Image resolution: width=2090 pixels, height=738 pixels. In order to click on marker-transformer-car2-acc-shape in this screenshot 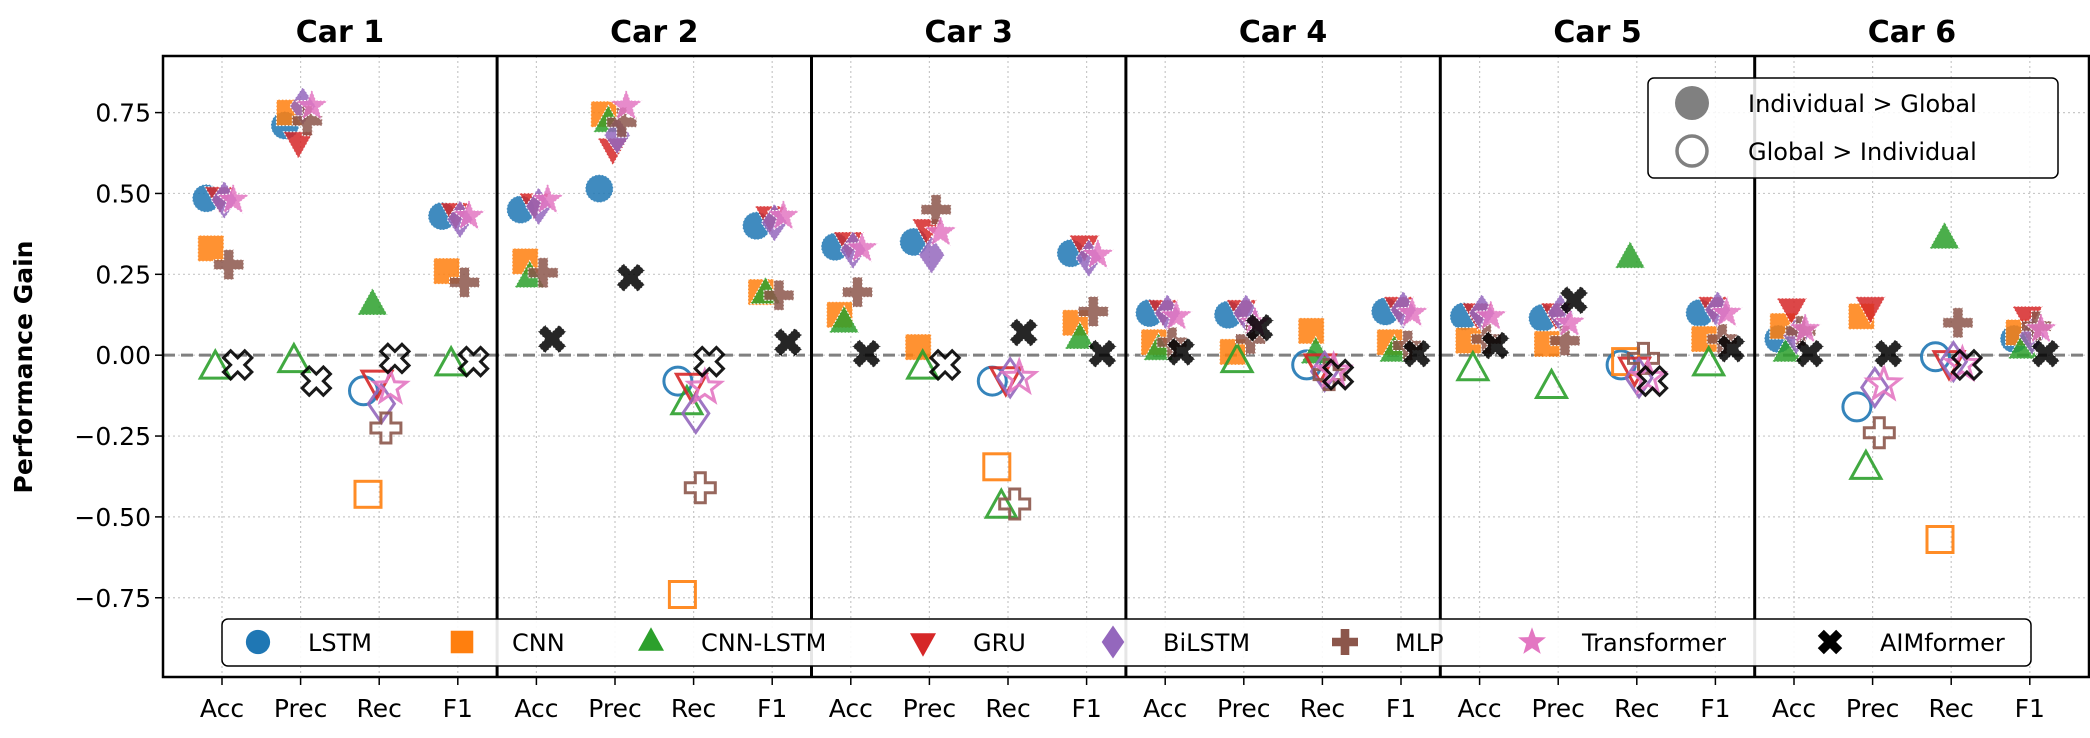, I will do `click(548, 198)`.